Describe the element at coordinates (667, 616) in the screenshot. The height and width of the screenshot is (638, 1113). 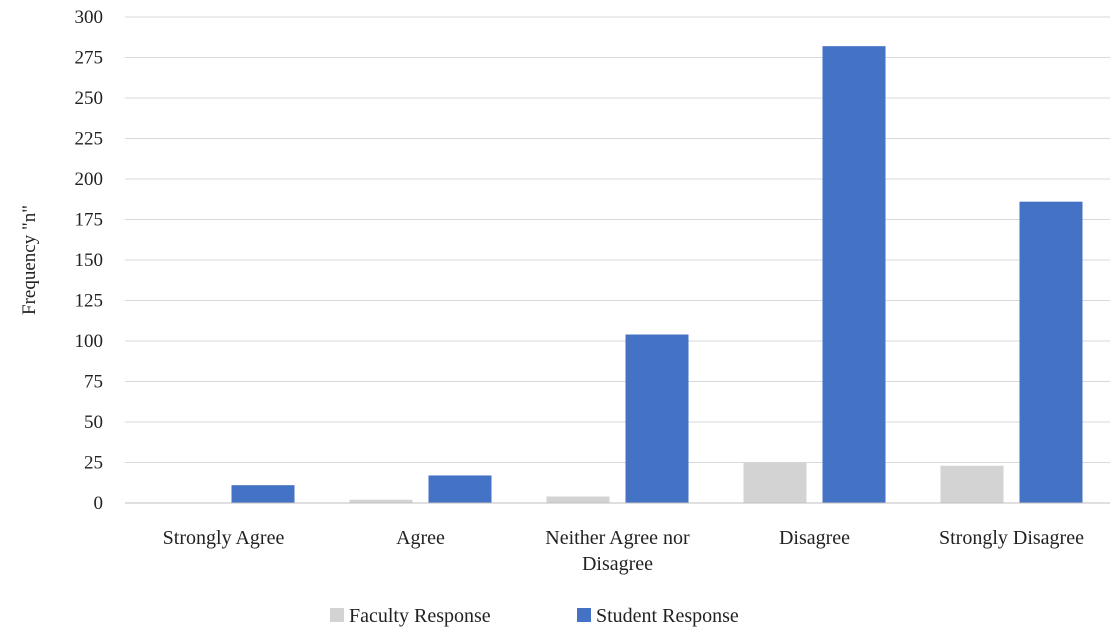
I see `legend-label: Student Response` at that location.